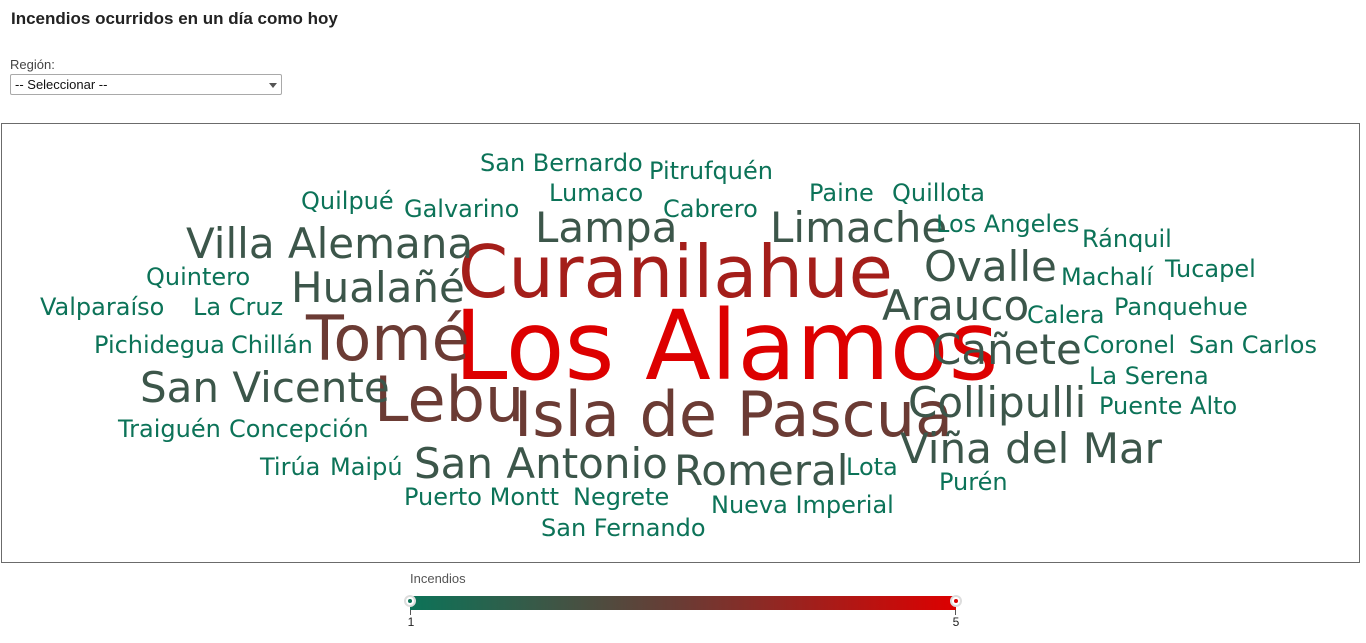  I want to click on word-ranquil: Ránquil, so click(1127, 239).